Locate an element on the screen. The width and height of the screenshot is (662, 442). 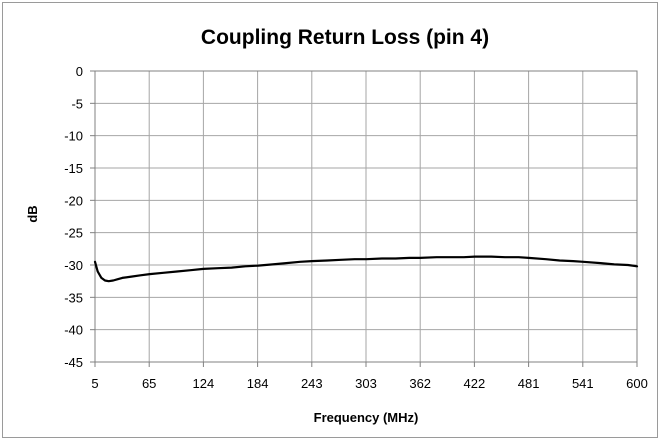
x-tick-label: 481 is located at coordinates (529, 383).